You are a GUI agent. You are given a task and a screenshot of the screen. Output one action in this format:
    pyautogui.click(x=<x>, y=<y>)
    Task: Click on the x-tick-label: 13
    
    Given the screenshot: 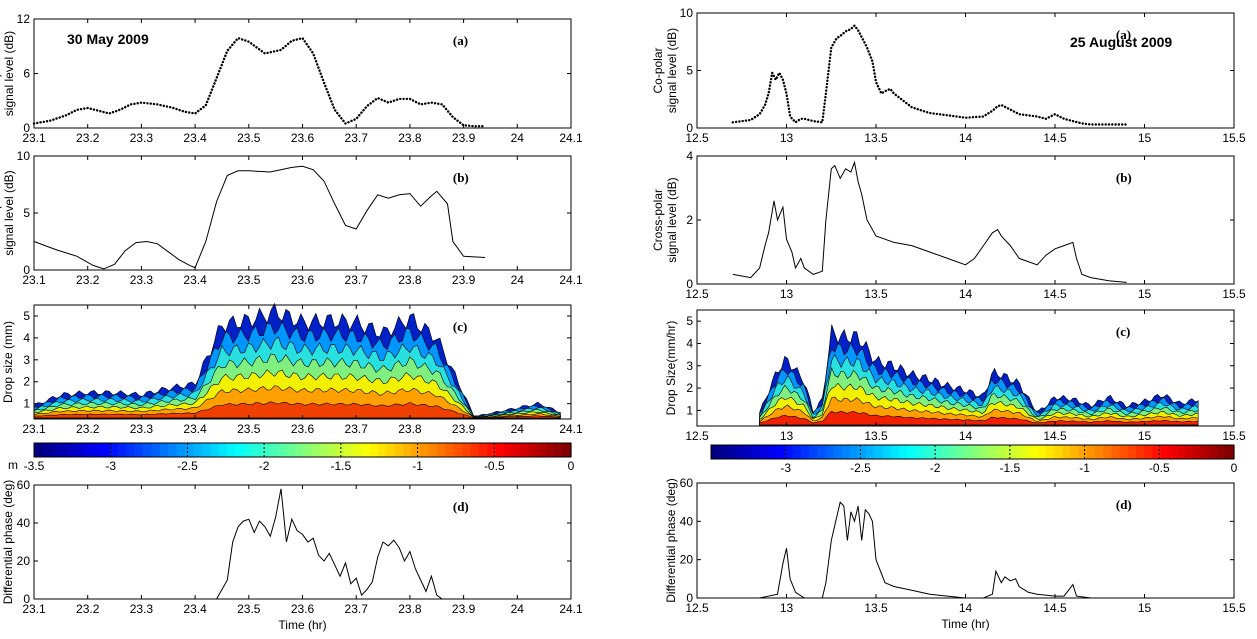 What is the action you would take?
    pyautogui.click(x=787, y=294)
    